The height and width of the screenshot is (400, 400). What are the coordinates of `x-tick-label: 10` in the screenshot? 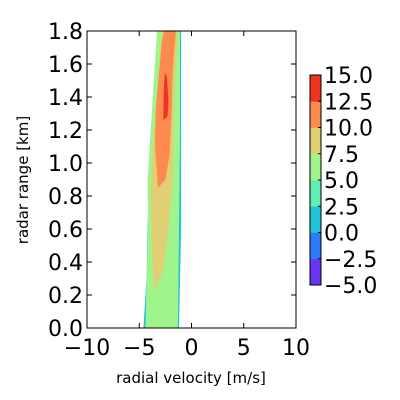 It's located at (296, 348).